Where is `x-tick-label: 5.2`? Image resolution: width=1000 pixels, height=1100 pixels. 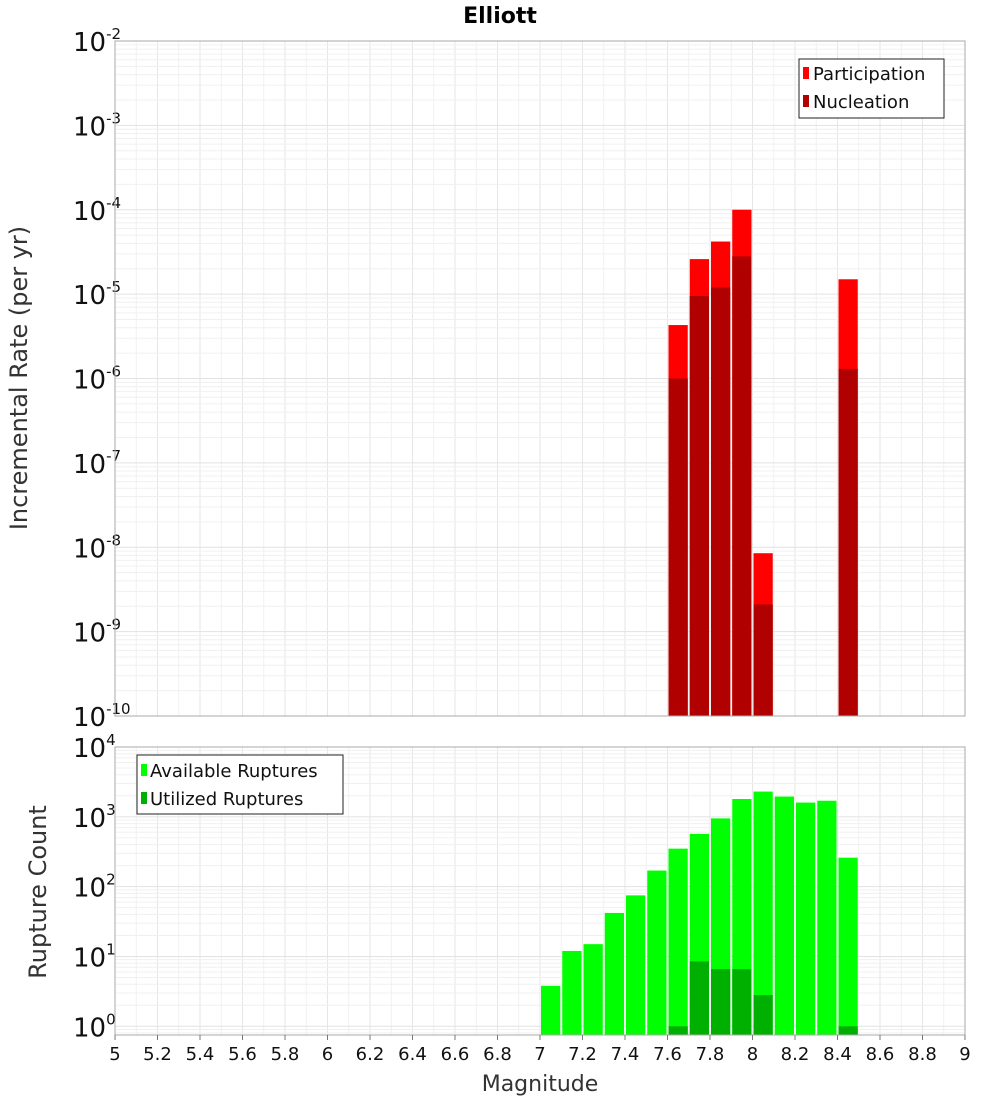
x-tick-label: 5.2 is located at coordinates (157, 1054).